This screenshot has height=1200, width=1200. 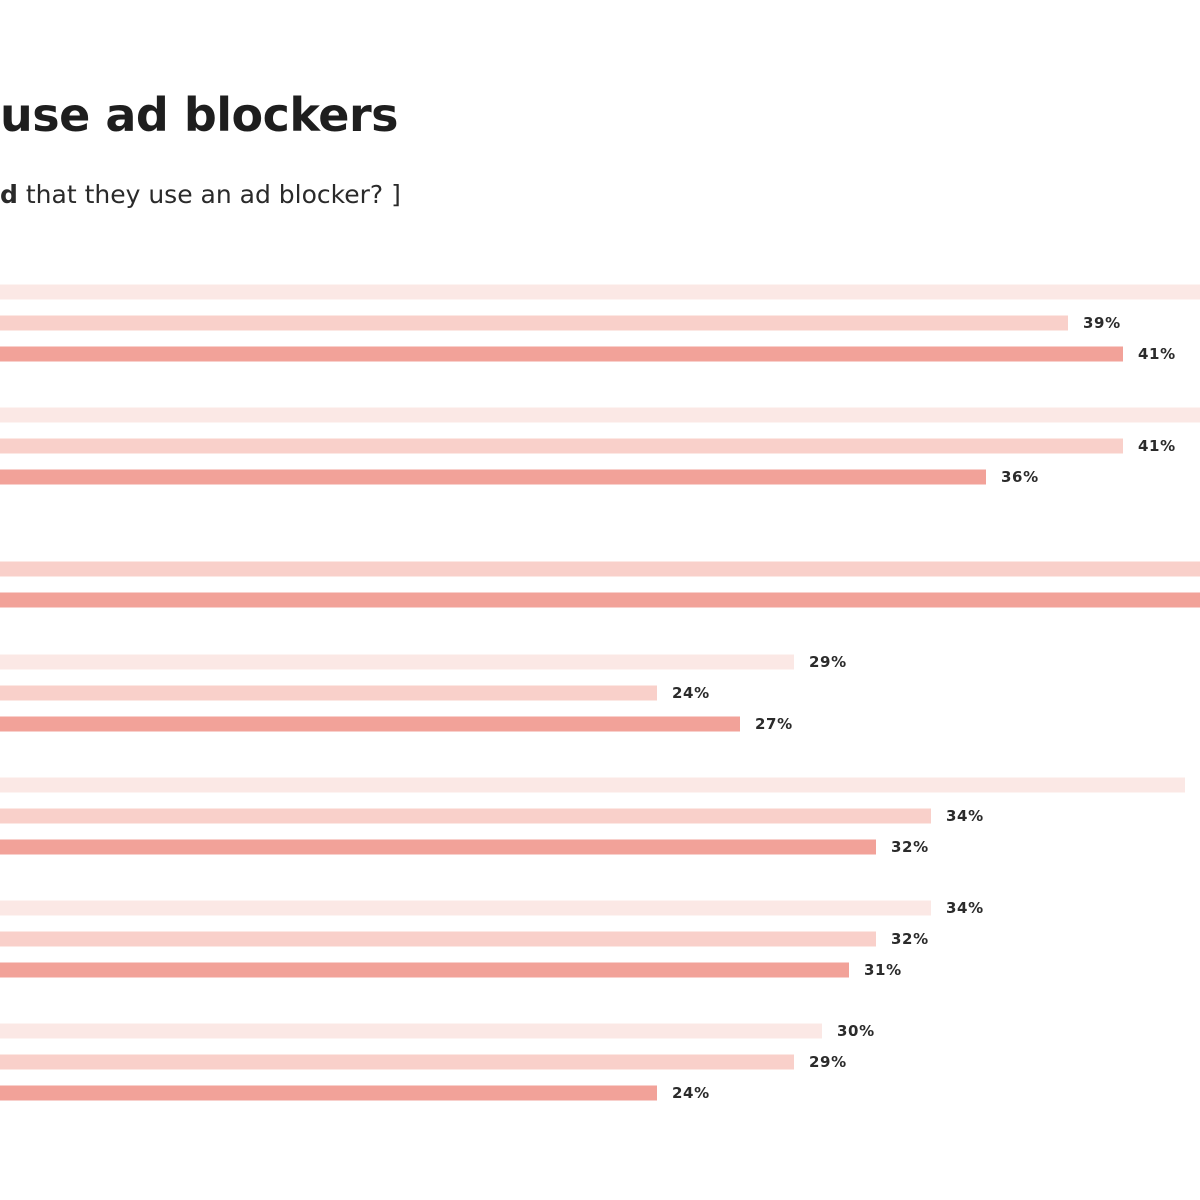 What do you see at coordinates (856, 1031) in the screenshot?
I see `data-label-group-7-bar-1: 30%` at bounding box center [856, 1031].